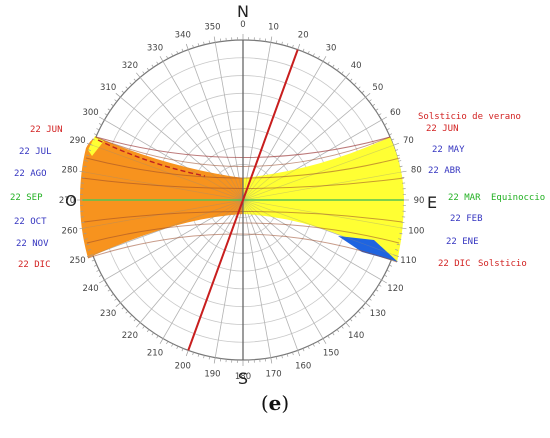 The width and height of the screenshot is (550, 438). What do you see at coordinates (518, 198) in the screenshot?
I see `right-label-equinox: Equinoccio` at bounding box center [518, 198].